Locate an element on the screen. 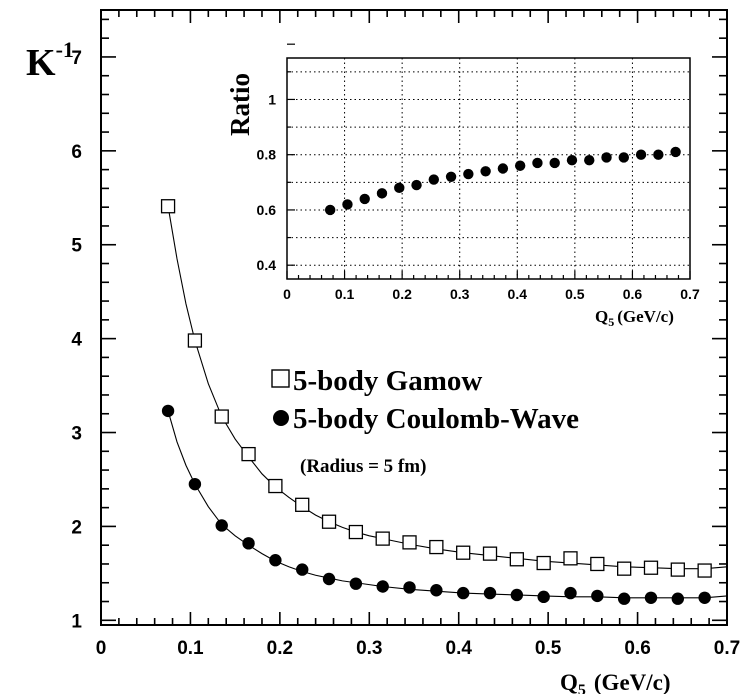  inset-x-tick-label: 0.5 is located at coordinates (575, 294).